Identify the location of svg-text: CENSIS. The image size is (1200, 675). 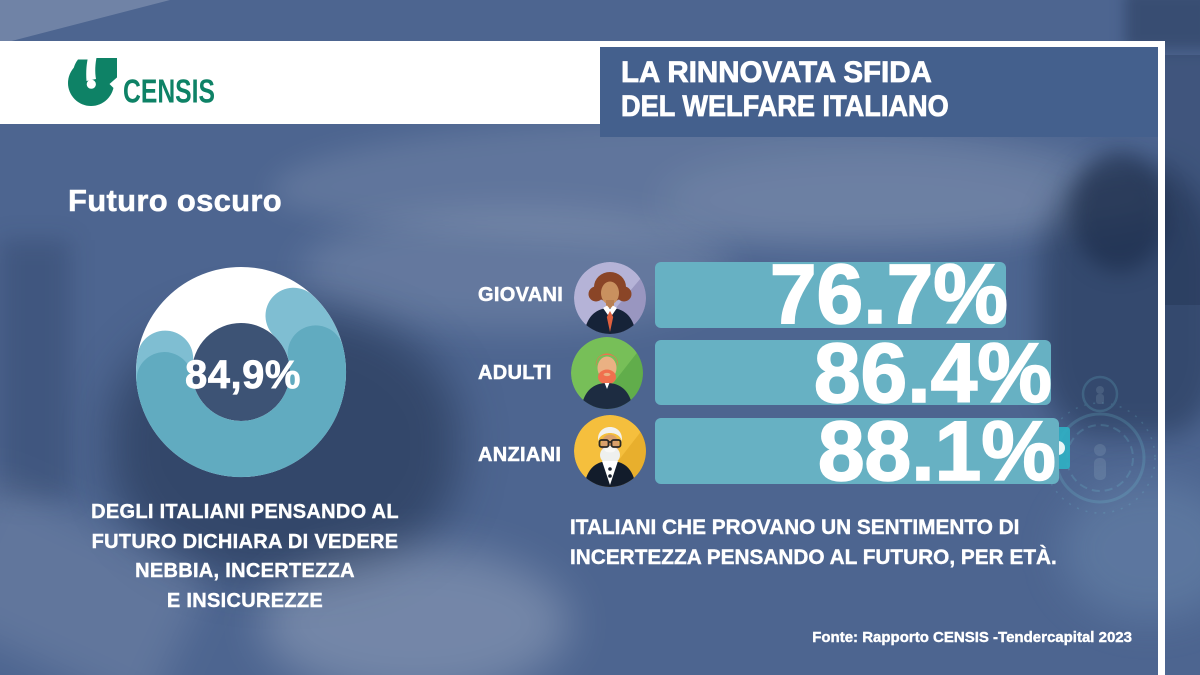
(169, 90).